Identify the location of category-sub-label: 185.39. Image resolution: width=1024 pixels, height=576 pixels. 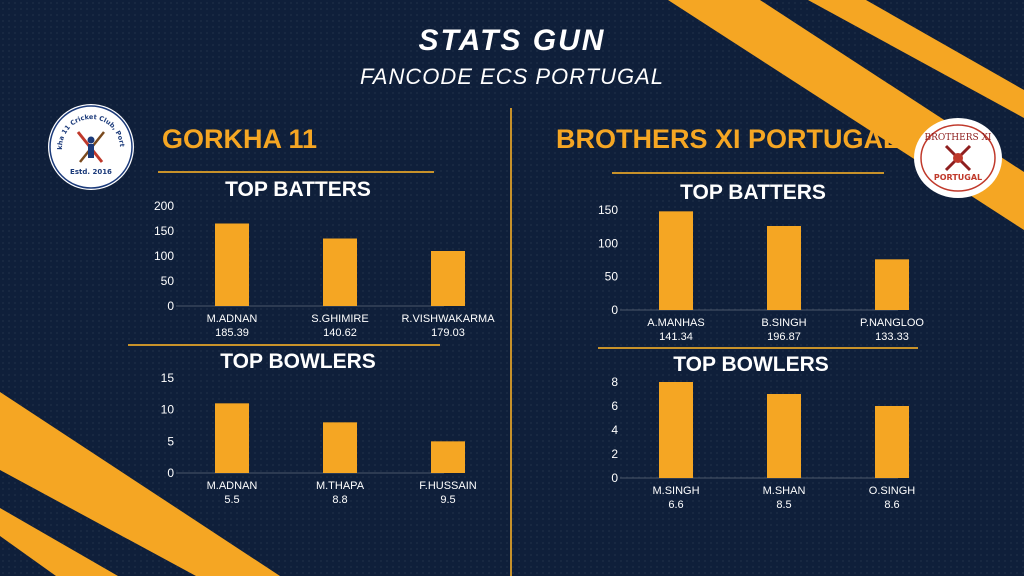
(232, 333).